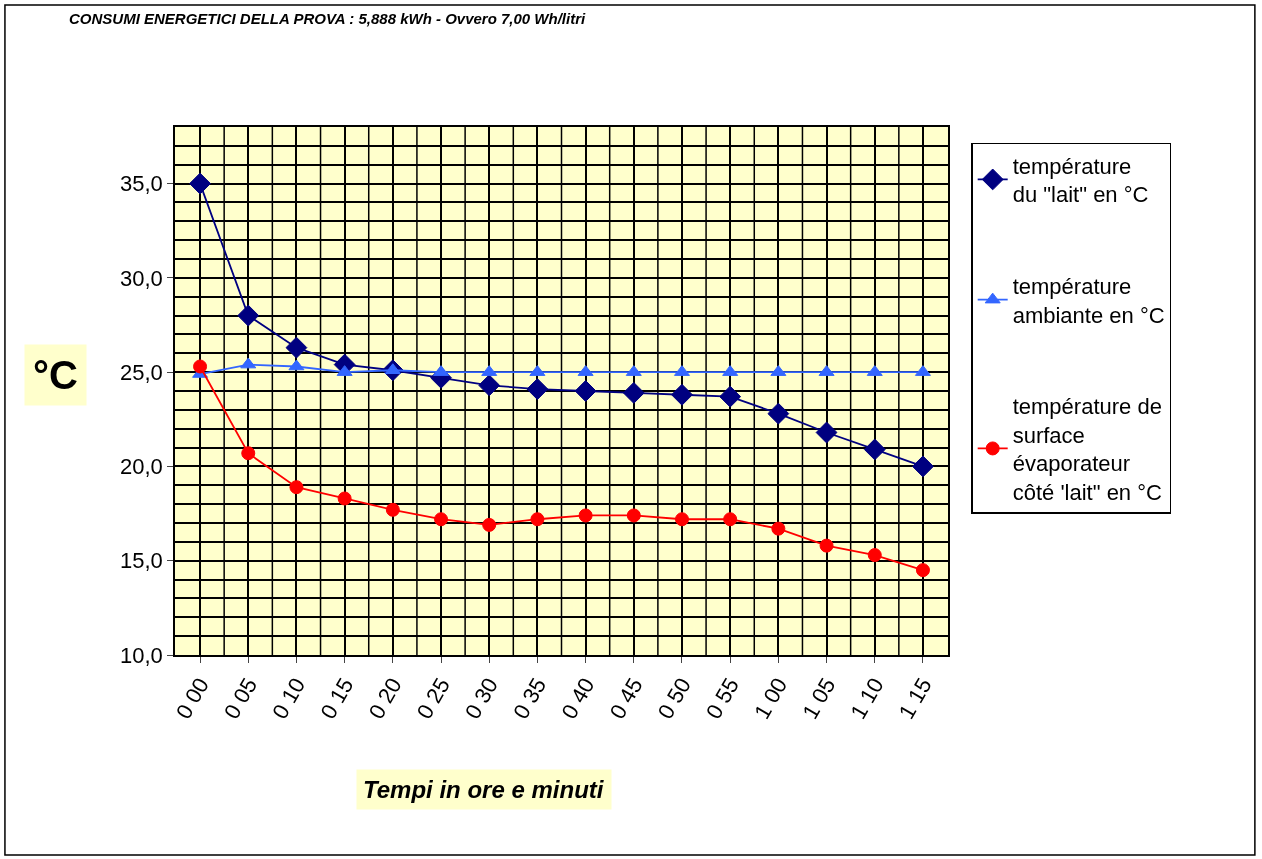 The image size is (1262, 859). What do you see at coordinates (915, 698) in the screenshot?
I see `x-tick-label: 1 15` at bounding box center [915, 698].